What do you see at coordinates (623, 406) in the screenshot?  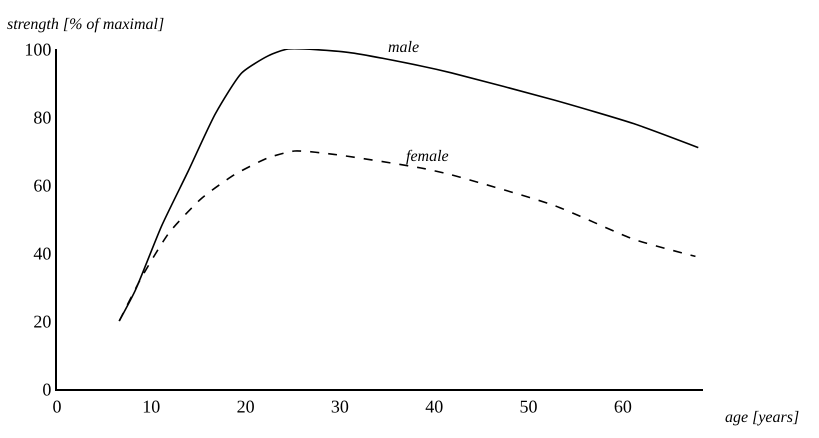 I see `x-tick-label: 60` at bounding box center [623, 406].